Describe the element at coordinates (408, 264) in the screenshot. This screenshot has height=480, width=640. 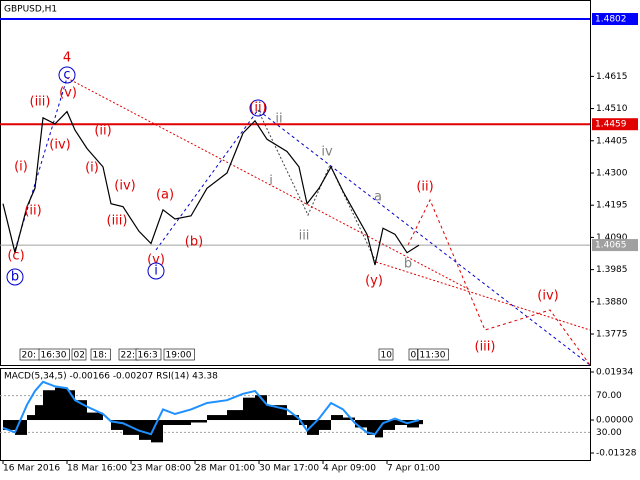
I see `wave-label: b` at that location.